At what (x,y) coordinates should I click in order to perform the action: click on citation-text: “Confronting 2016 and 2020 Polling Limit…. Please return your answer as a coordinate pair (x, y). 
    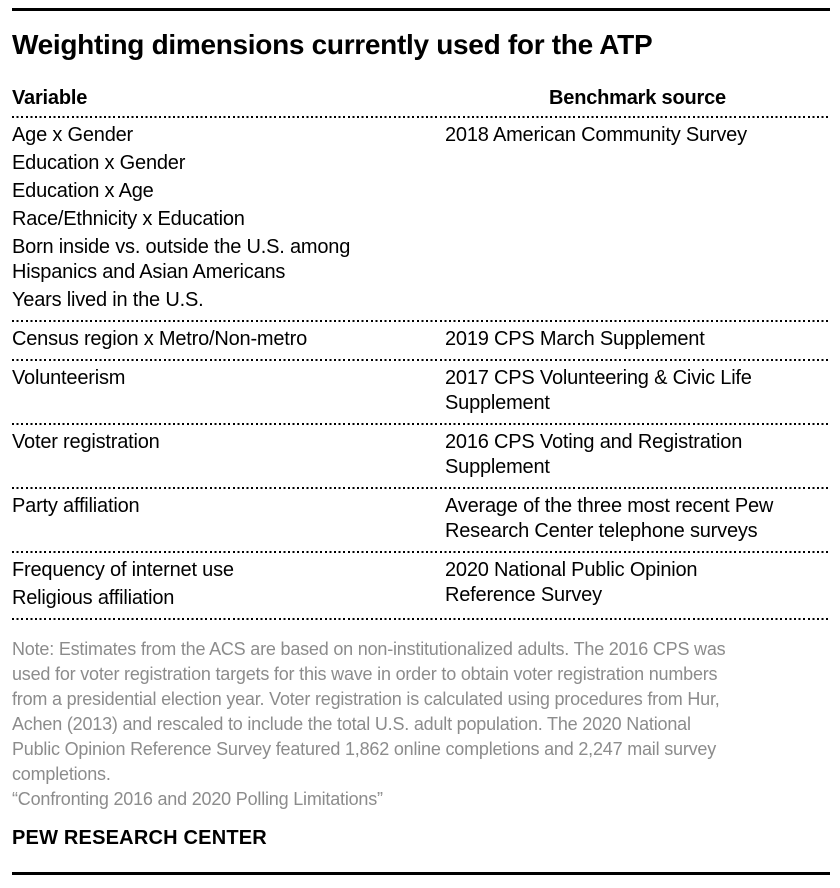
    Looking at the image, I should click on (197, 799).